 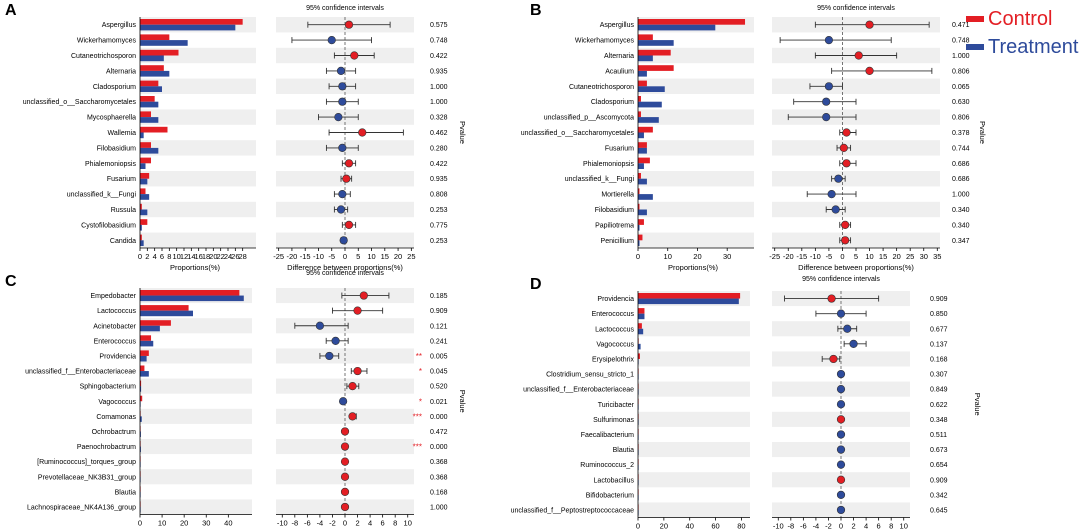 I want to click on panel-letter: C, so click(x=11, y=281).